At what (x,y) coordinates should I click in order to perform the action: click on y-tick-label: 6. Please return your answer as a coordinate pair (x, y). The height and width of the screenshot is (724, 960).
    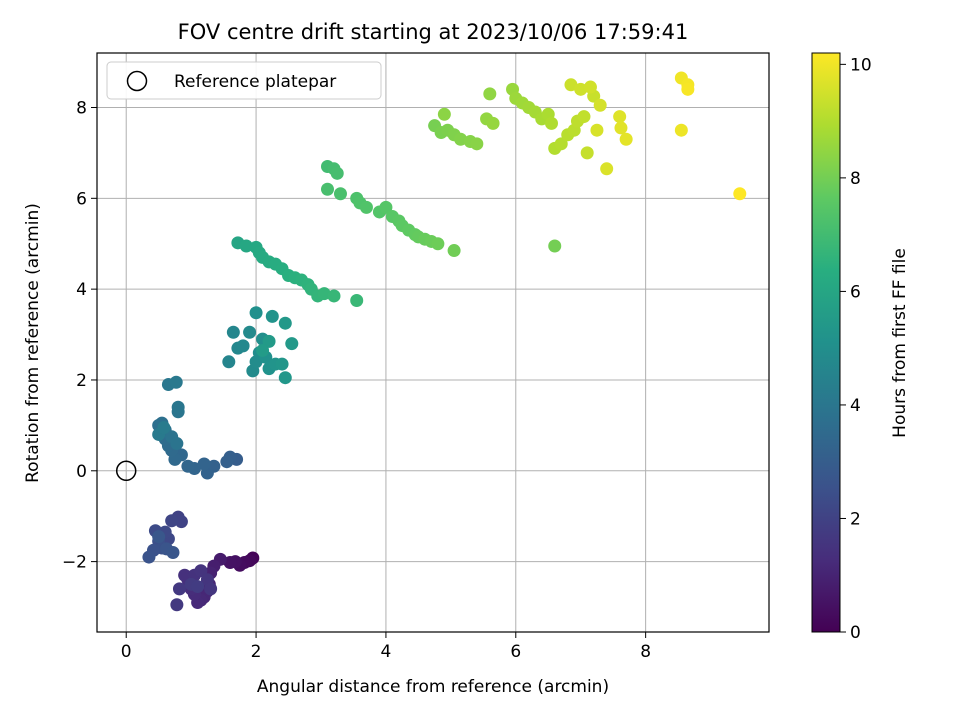
    Looking at the image, I should click on (81, 199).